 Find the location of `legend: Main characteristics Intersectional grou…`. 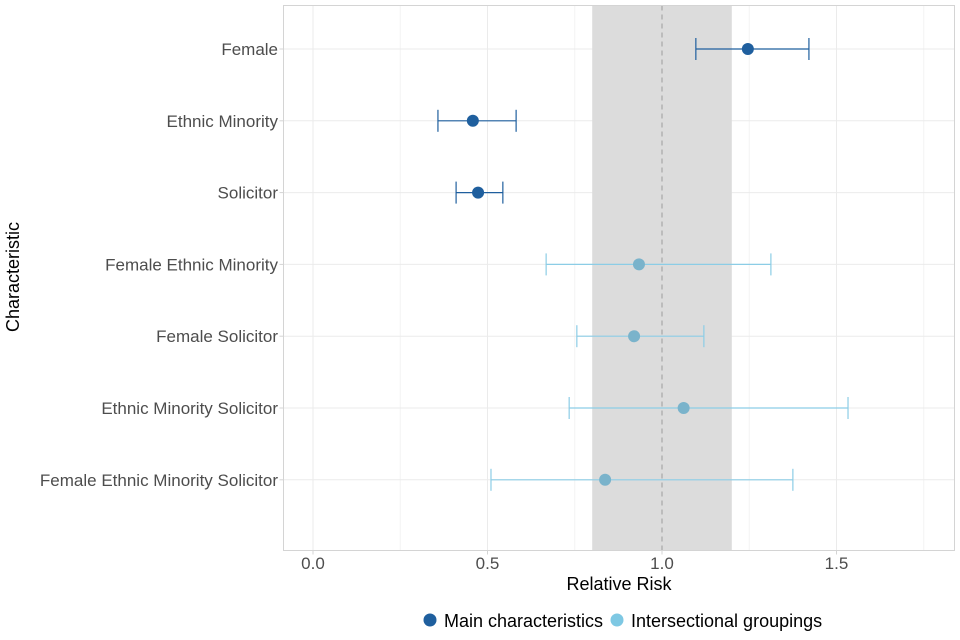

legend: Main characteristics Intersectional grou… is located at coordinates (622, 621).